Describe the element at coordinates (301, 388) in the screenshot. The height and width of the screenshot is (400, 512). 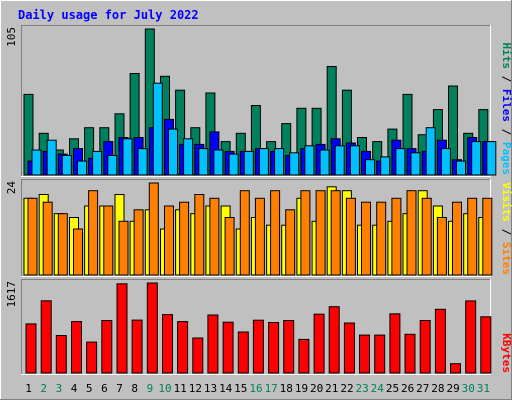
I see `x-tick-label-day-19: 19` at that location.